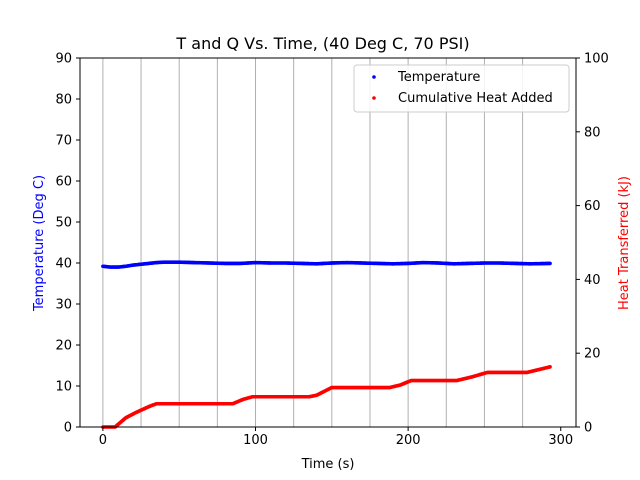  What do you see at coordinates (374, 77) in the screenshot?
I see `legend-marker-temperature` at bounding box center [374, 77].